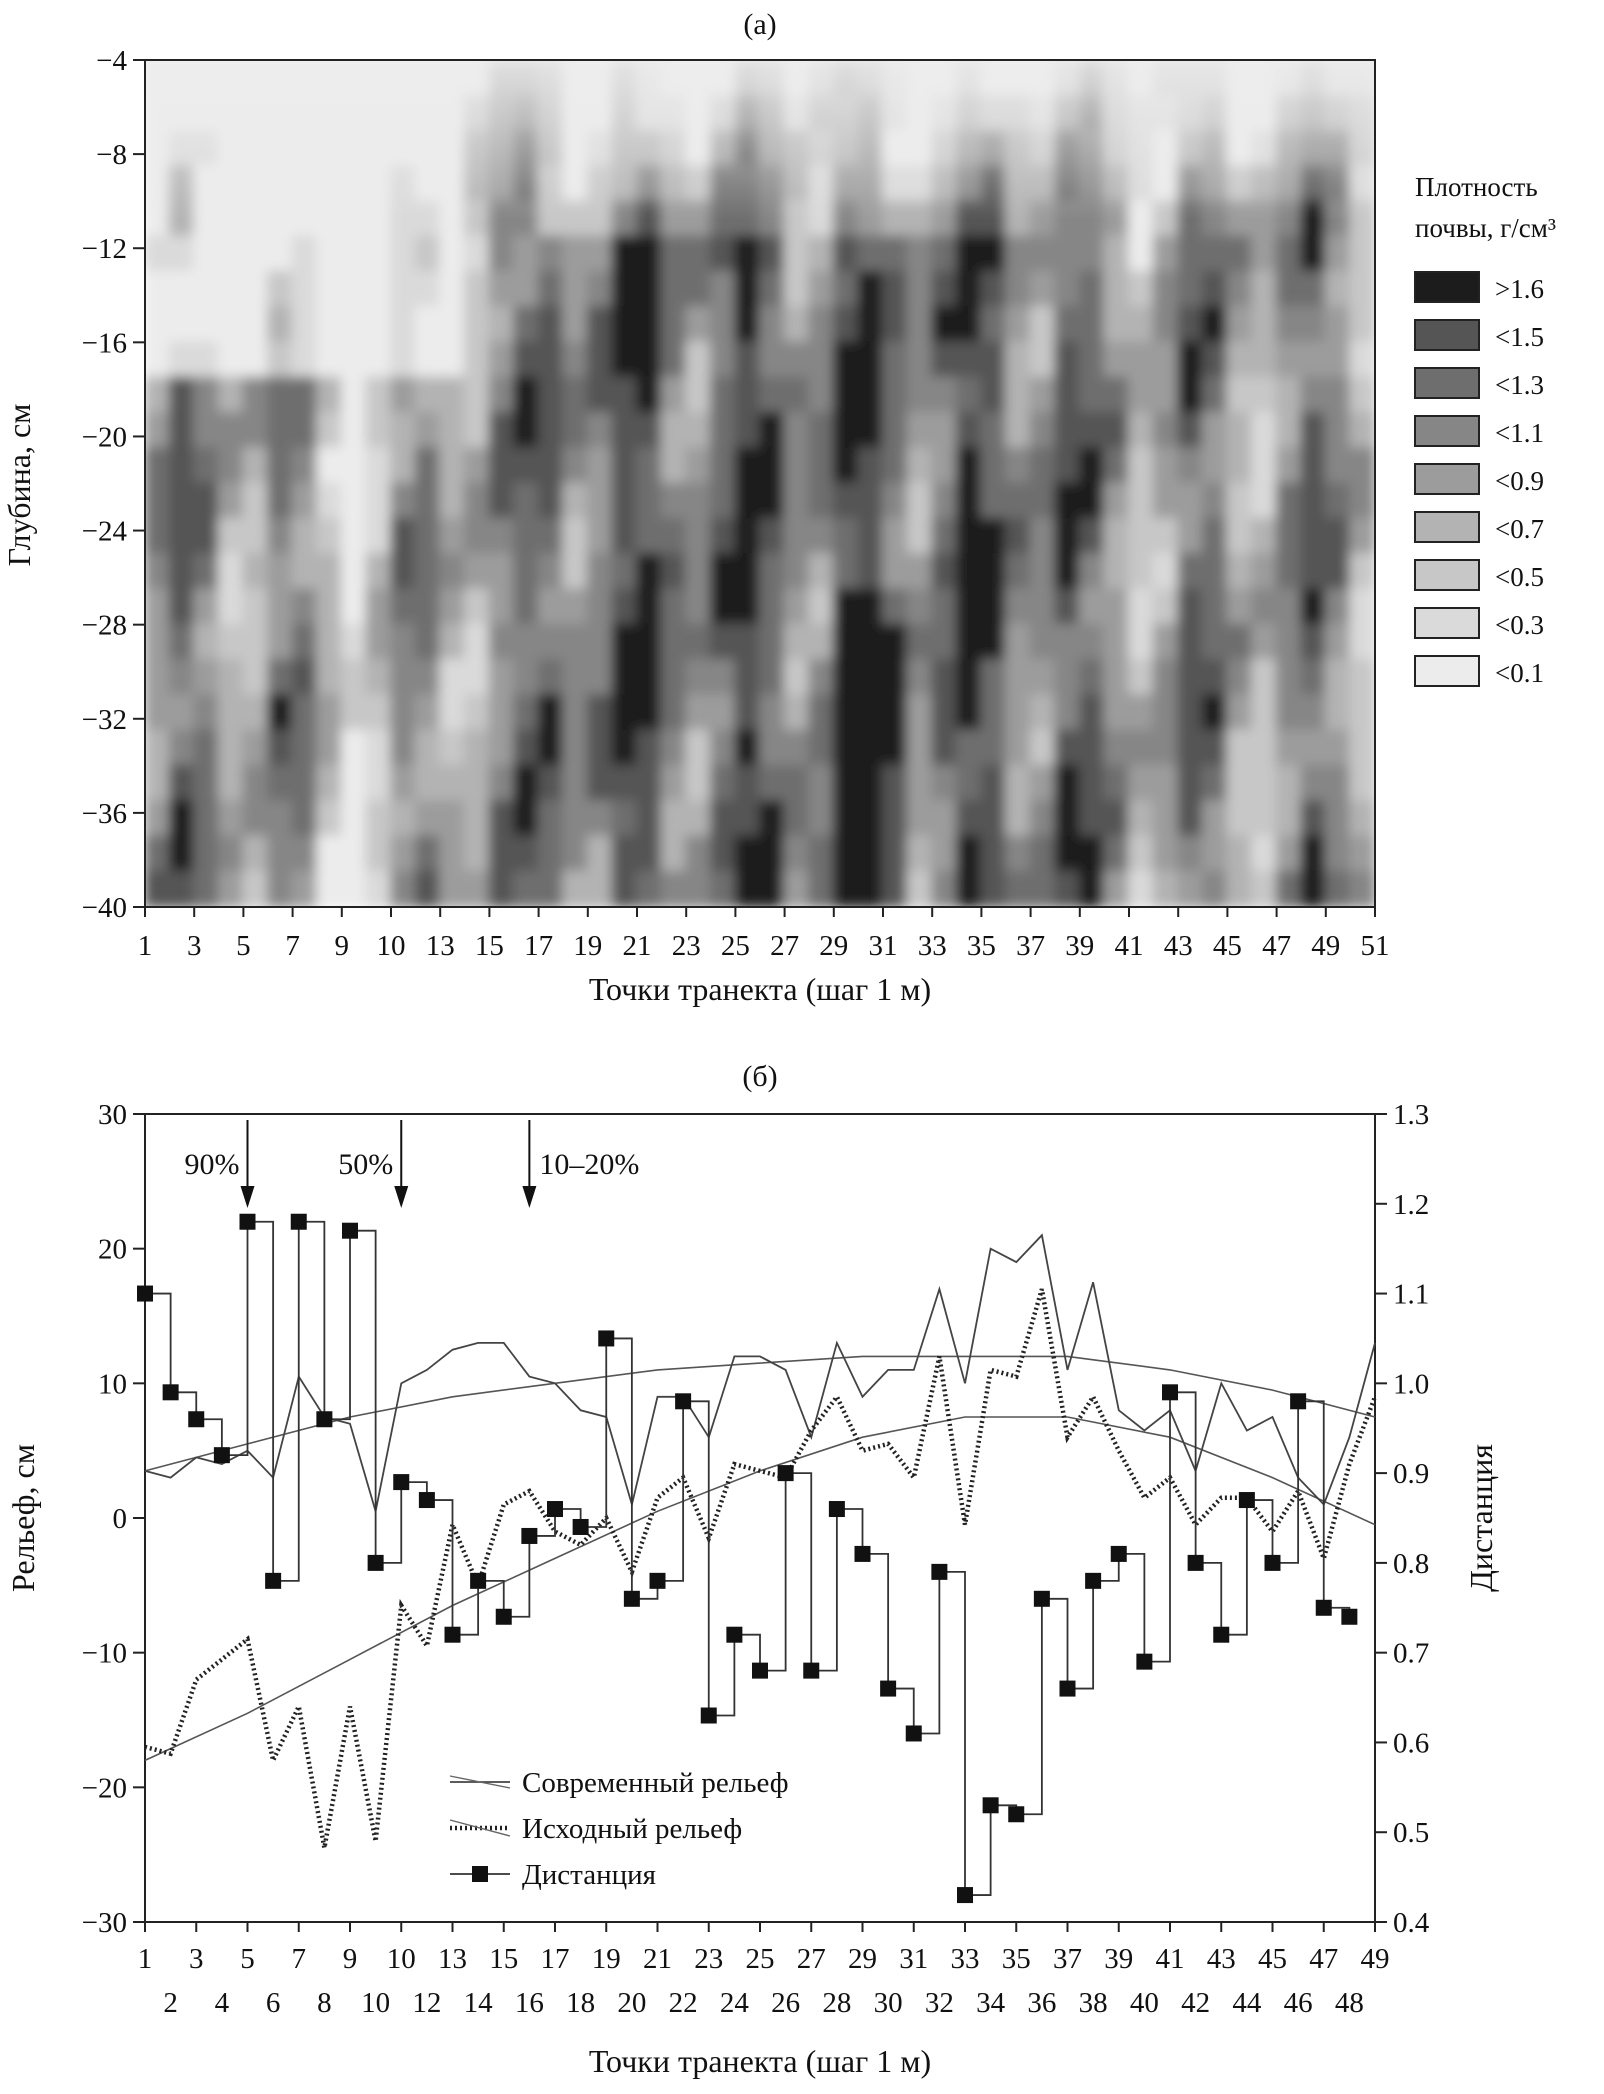 The height and width of the screenshot is (2094, 1604). Describe the element at coordinates (1411, 1384) in the screenshot. I see `right-y-tick-label: 1.0` at that location.